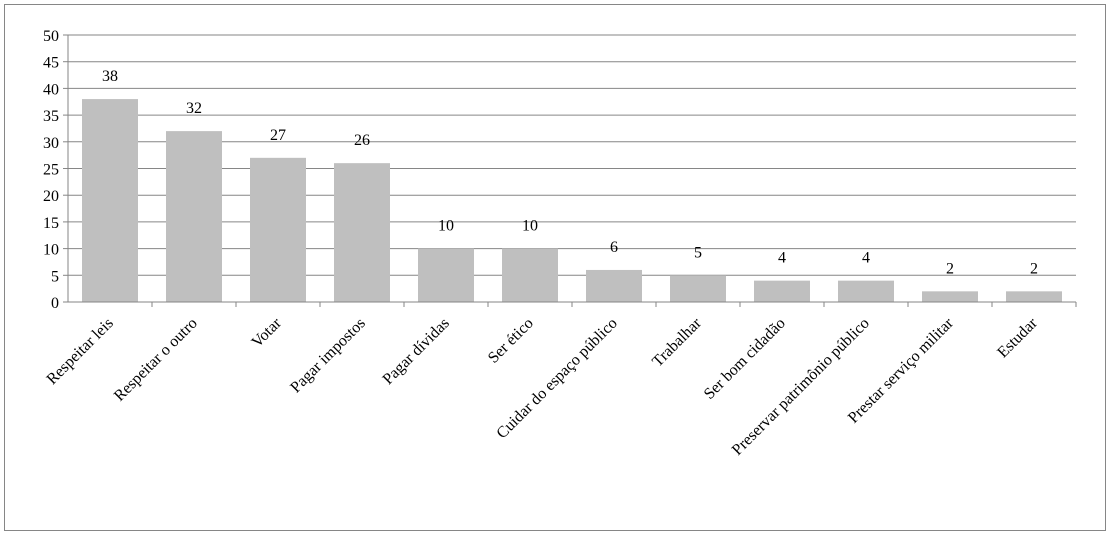 The width and height of the screenshot is (1111, 536). Describe the element at coordinates (51, 36) in the screenshot. I see `y-tick-label: 50` at that location.